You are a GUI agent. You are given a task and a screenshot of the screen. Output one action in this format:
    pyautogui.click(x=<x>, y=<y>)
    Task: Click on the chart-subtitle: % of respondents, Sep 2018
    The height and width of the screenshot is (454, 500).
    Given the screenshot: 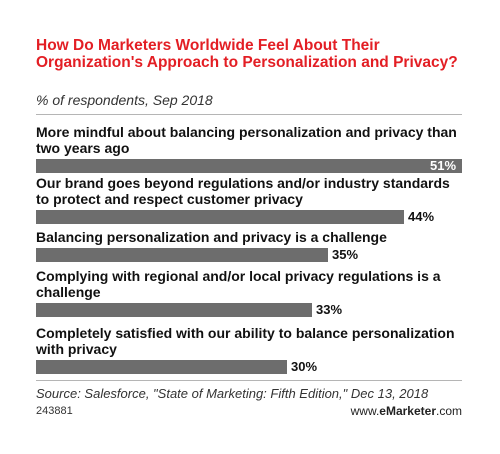 What is the action you would take?
    pyautogui.click(x=124, y=100)
    